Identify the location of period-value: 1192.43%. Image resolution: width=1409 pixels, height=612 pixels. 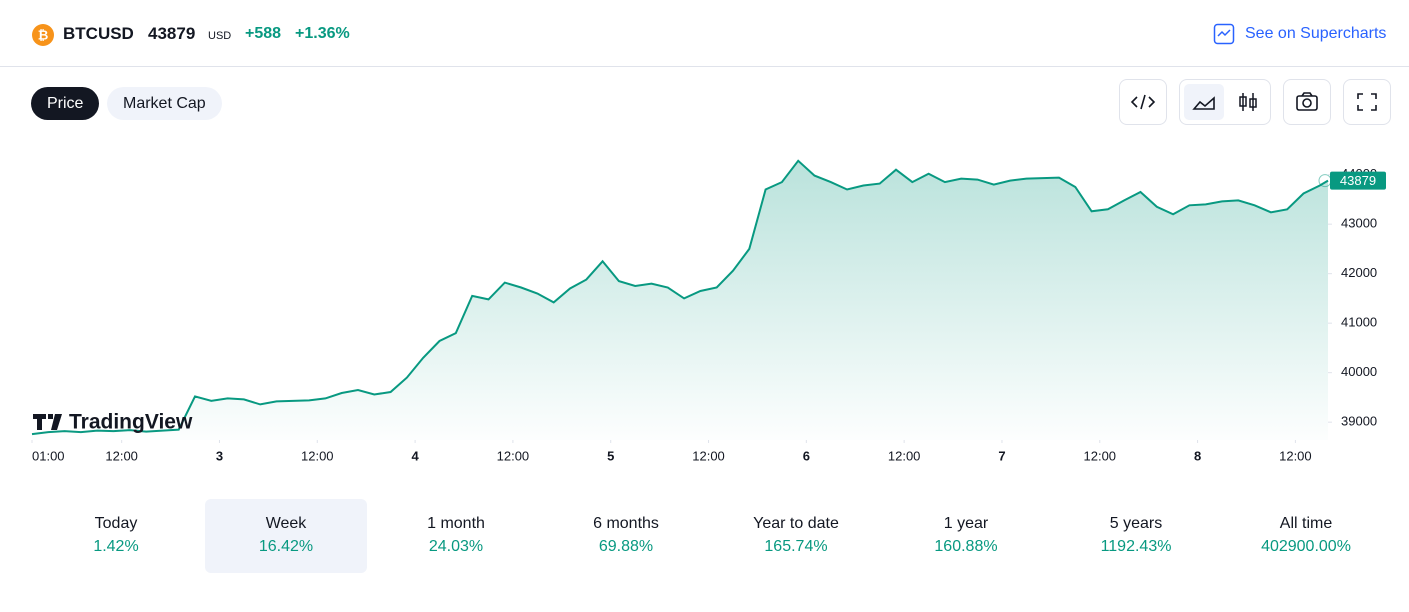
(1136, 546).